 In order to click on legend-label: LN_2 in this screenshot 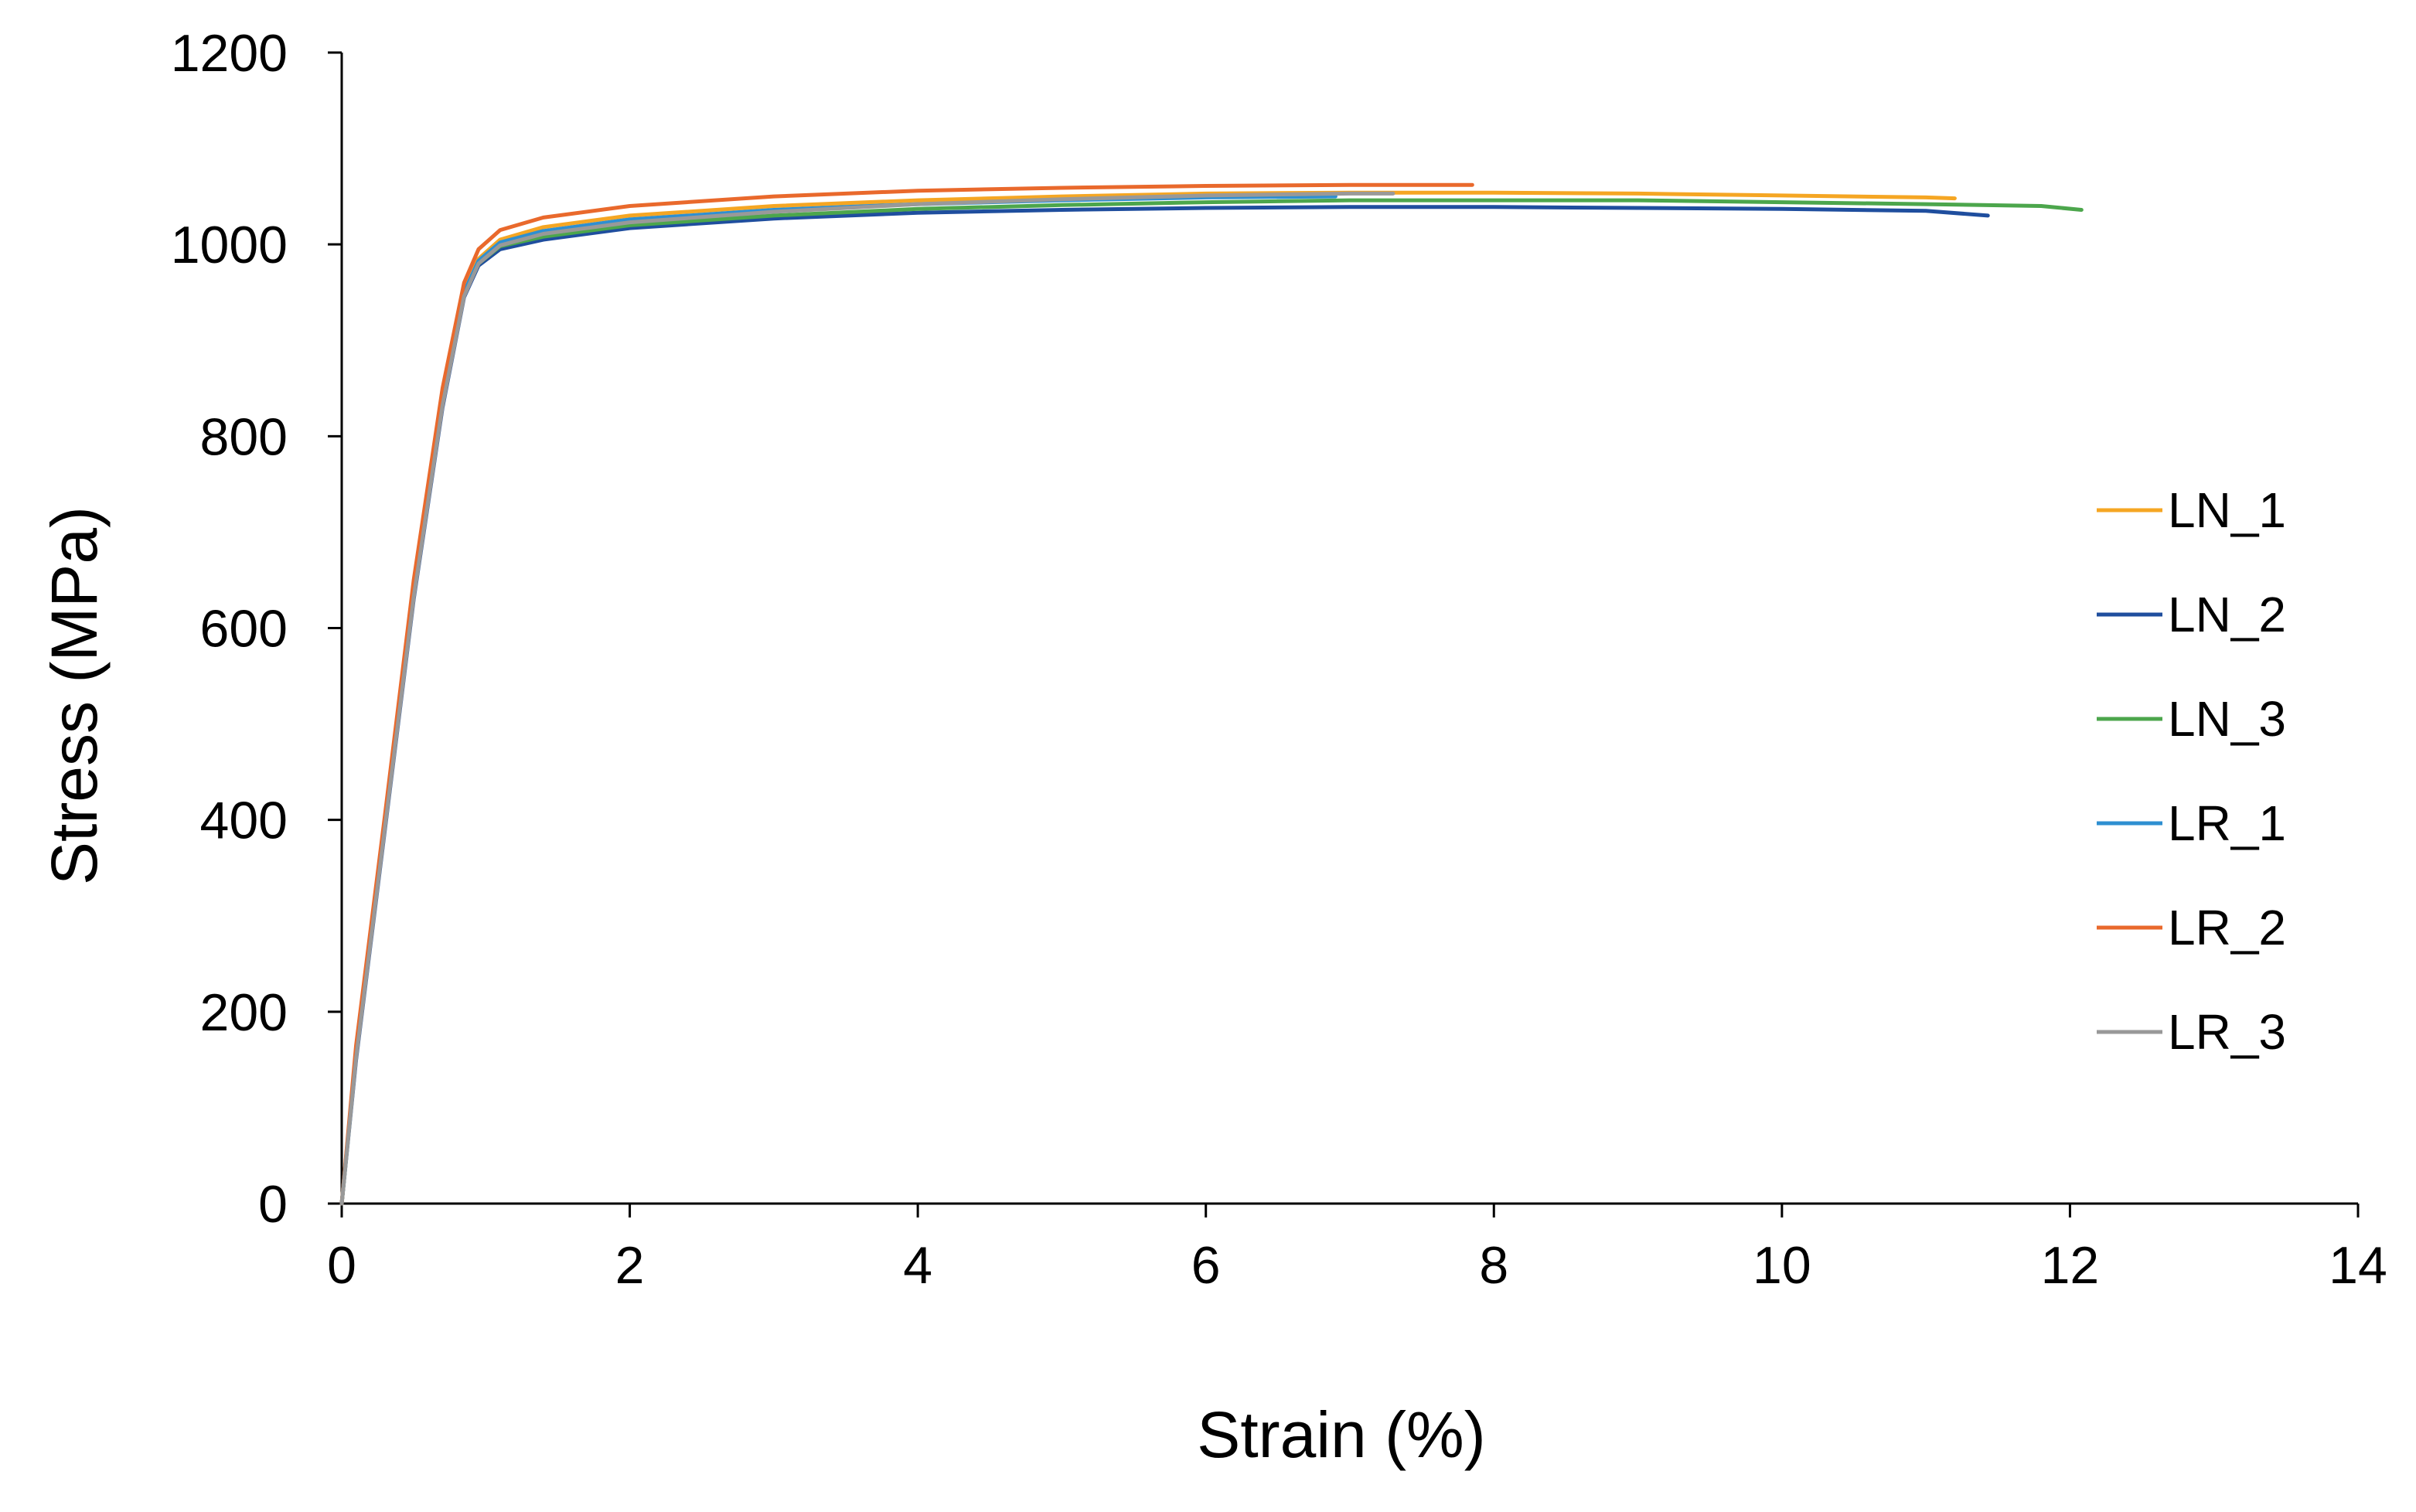, I will do `click(2227, 614)`.